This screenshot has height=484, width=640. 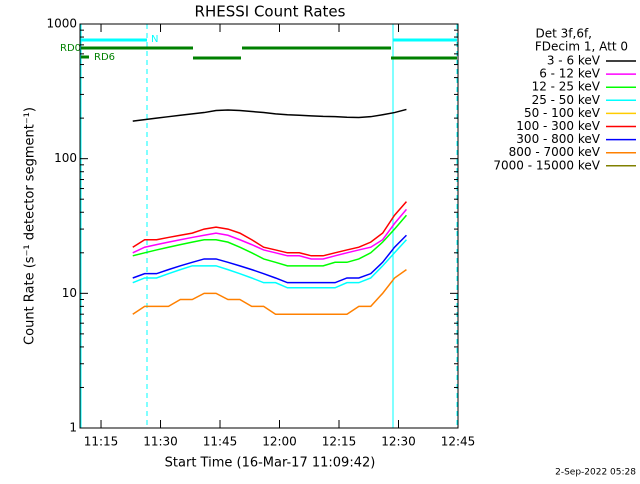 I want to click on x-tick-label: 12:15, so click(x=339, y=442).